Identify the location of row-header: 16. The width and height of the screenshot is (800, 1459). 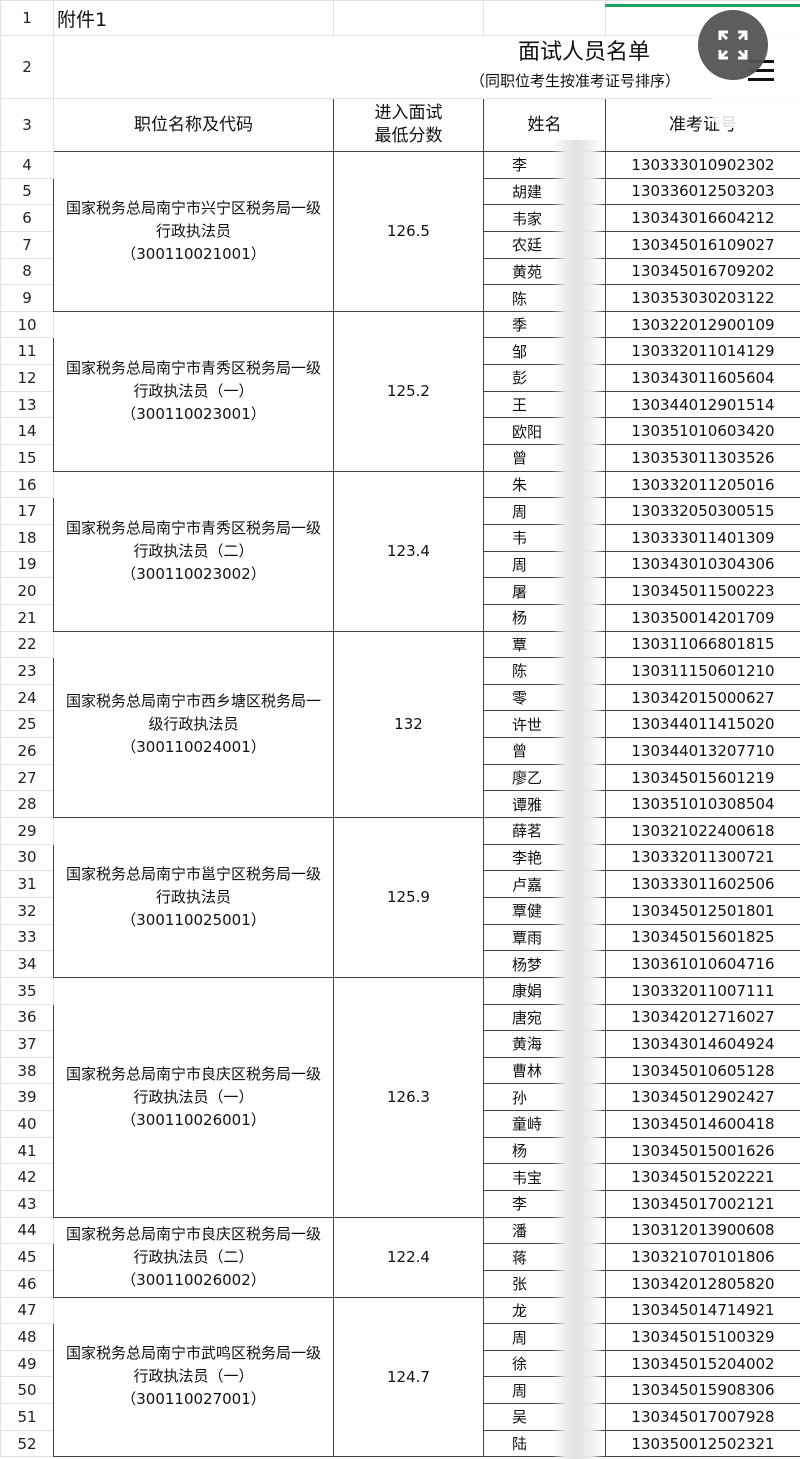
(27, 484).